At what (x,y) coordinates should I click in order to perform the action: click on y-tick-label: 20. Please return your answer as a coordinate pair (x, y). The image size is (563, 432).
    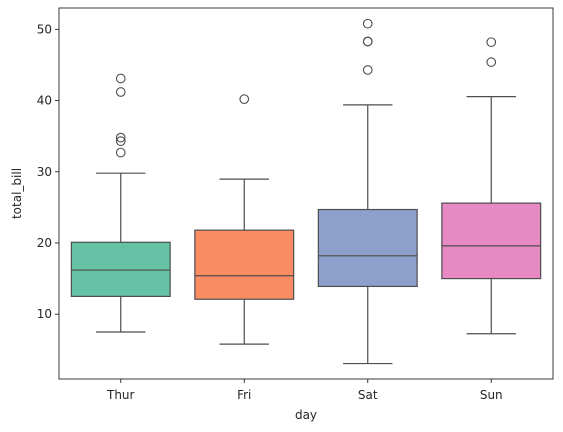
    Looking at the image, I should click on (44, 243).